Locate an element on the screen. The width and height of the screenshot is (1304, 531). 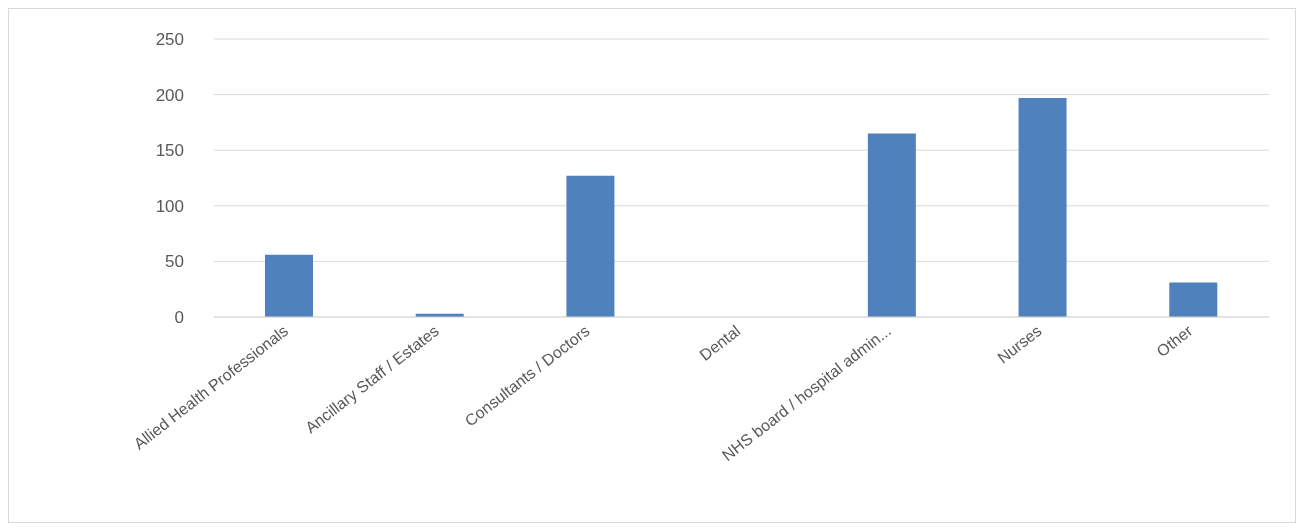
y-tick-label: 150 is located at coordinates (169, 151).